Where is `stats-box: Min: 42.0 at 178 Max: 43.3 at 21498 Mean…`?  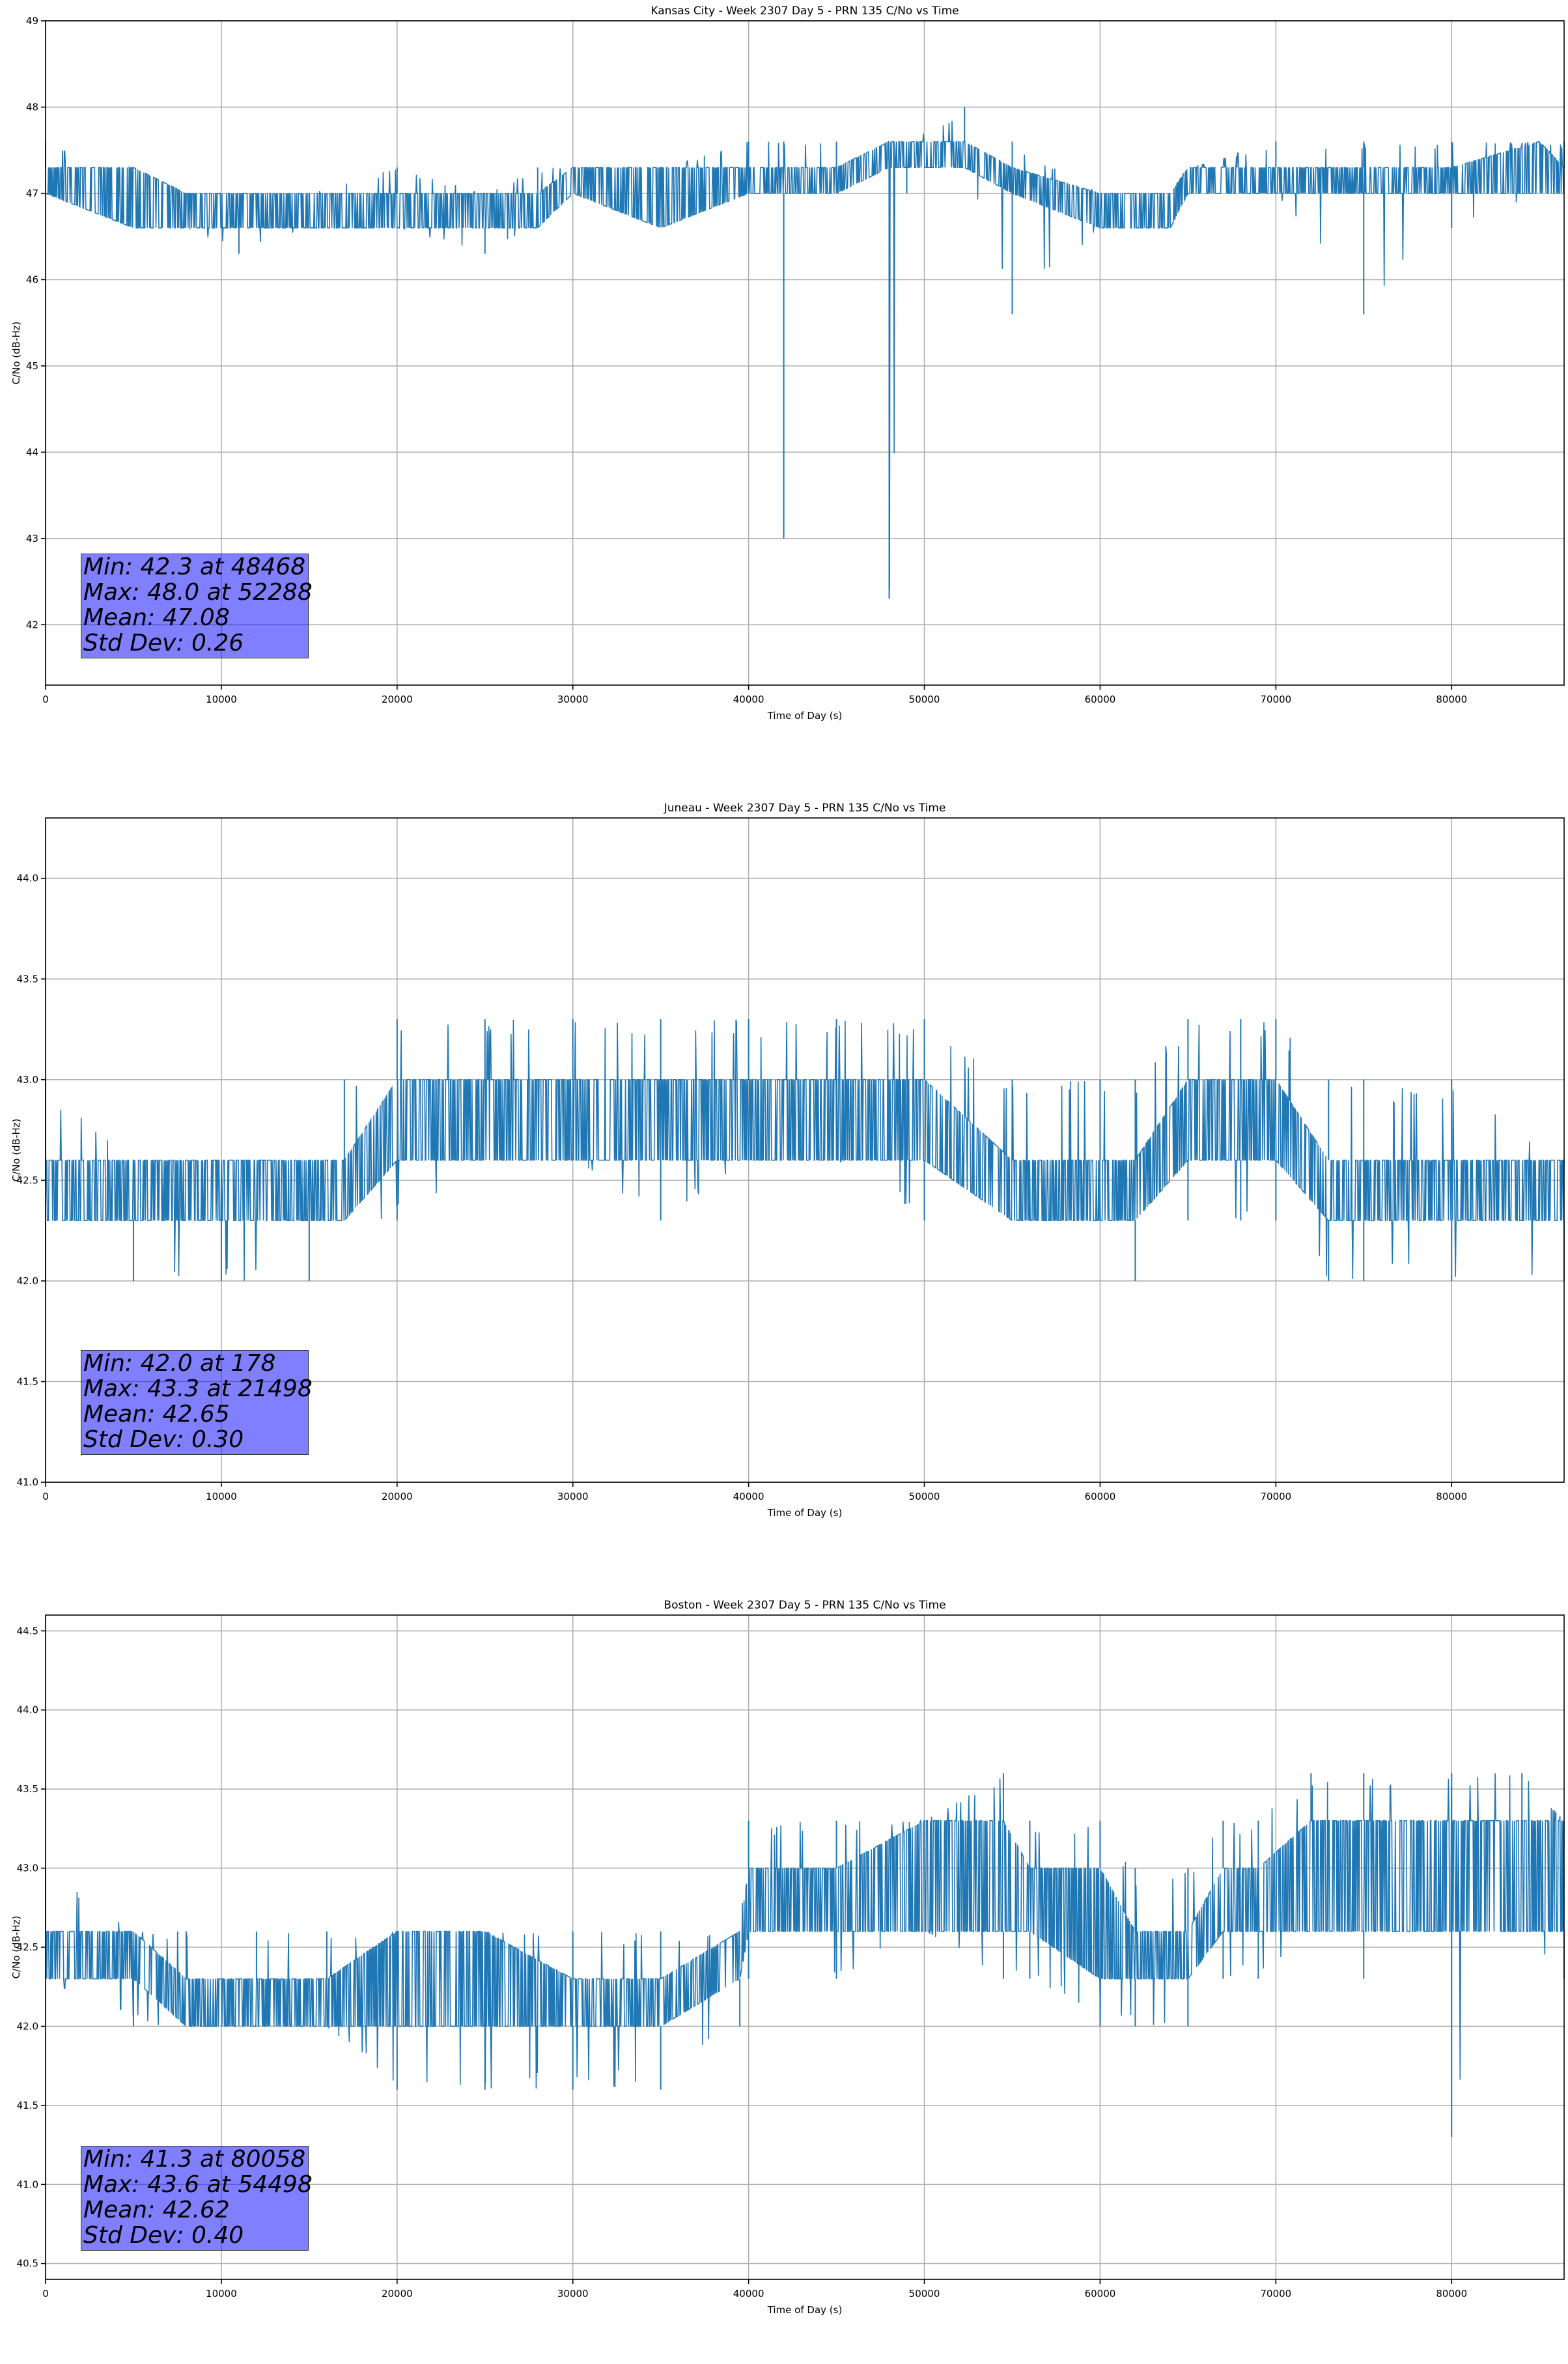
stats-box: Min: 42.0 at 178 Max: 43.3 at 21498 Mean… is located at coordinates (197, 1402).